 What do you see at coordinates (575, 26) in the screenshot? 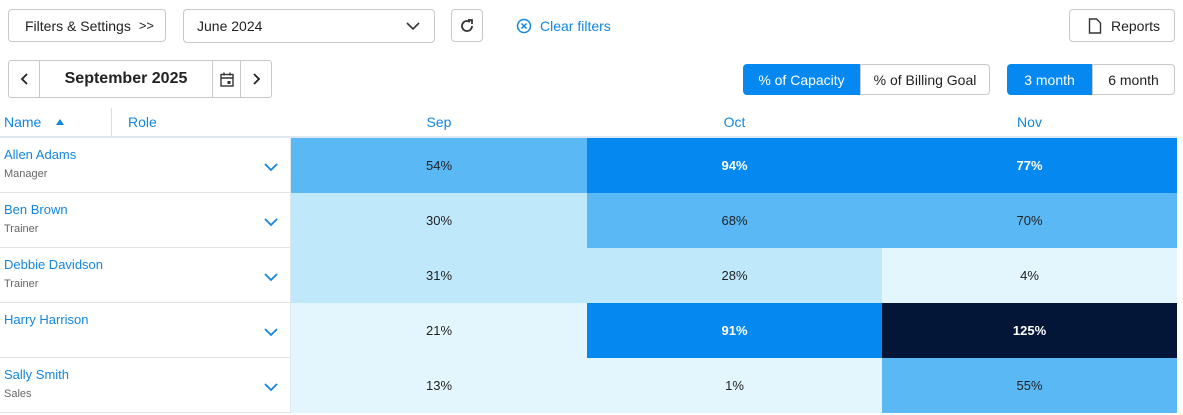
I see `label: Clear filters` at bounding box center [575, 26].